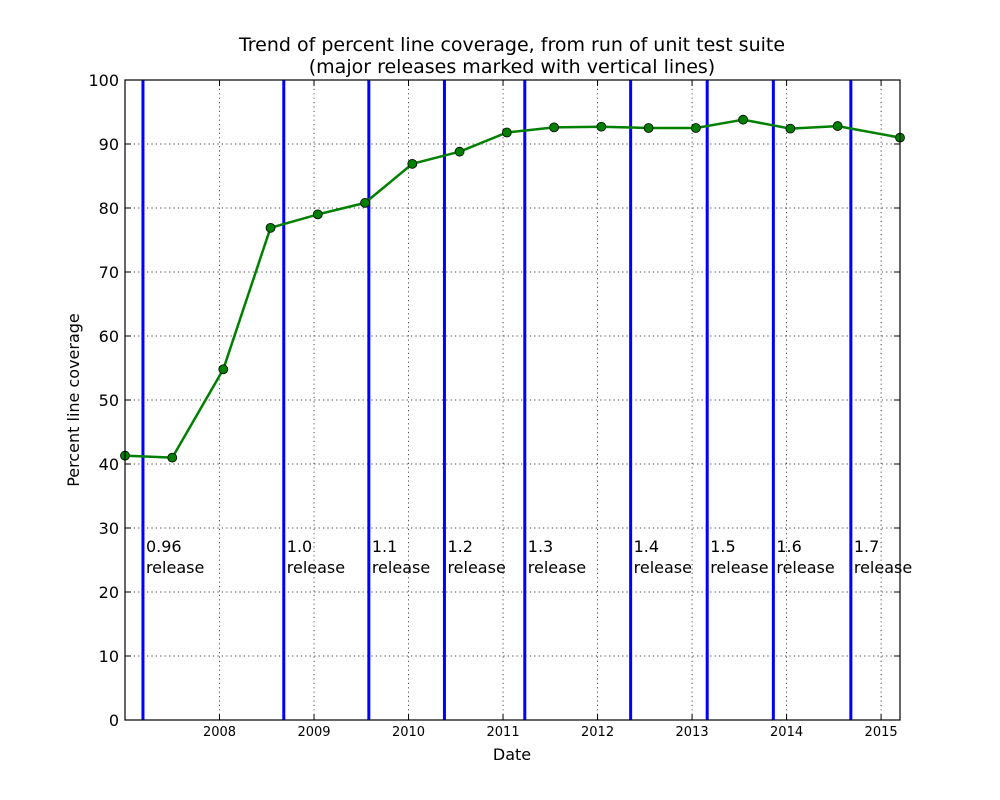 The image size is (1000, 800). What do you see at coordinates (881, 732) in the screenshot?
I see `x-tick-label: 2015` at bounding box center [881, 732].